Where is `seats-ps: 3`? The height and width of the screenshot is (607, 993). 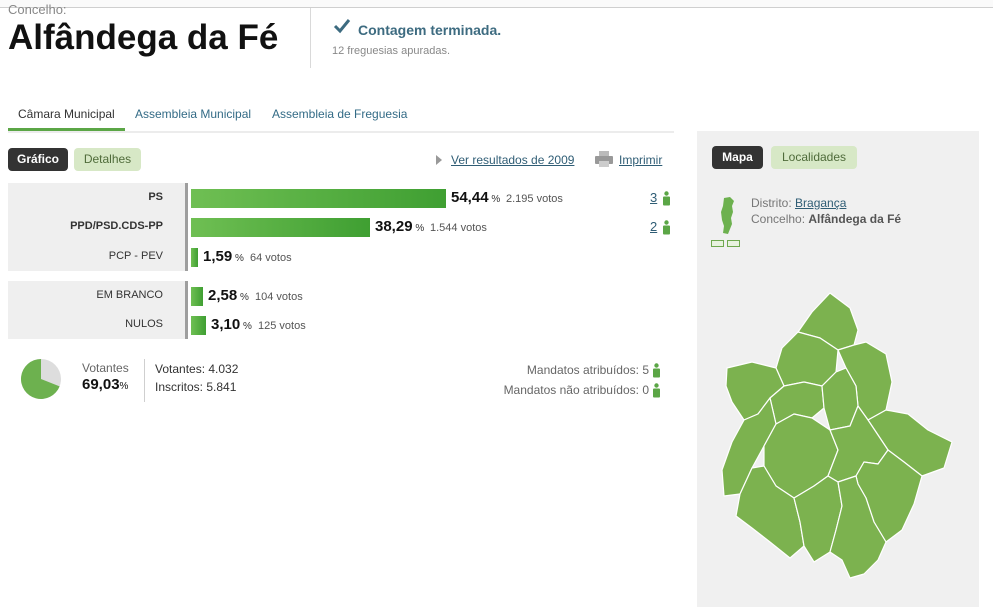
seats-ps: 3 is located at coordinates (654, 197).